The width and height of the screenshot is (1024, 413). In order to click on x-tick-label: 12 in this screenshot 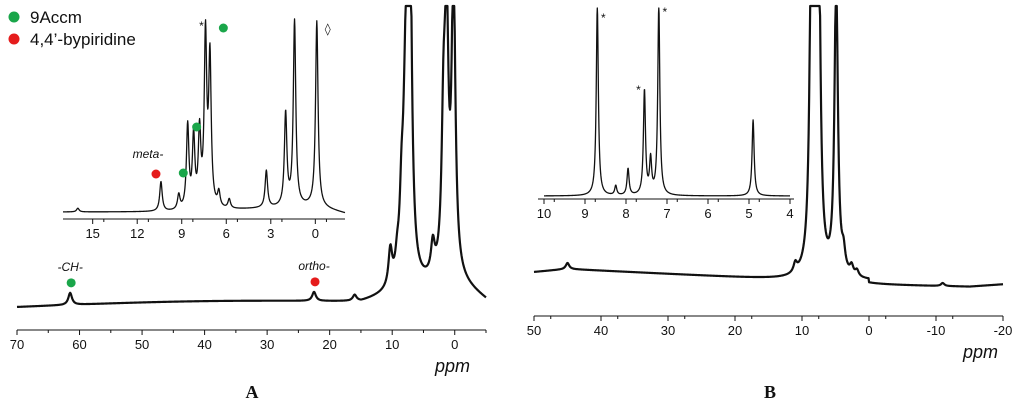, I will do `click(137, 233)`.